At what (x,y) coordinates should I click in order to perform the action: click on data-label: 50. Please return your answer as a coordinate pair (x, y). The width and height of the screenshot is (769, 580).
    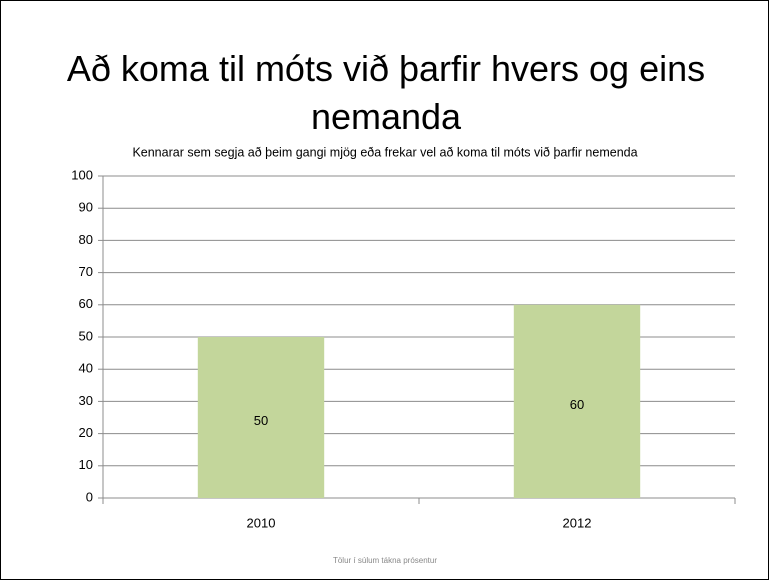
    Looking at the image, I should click on (261, 420).